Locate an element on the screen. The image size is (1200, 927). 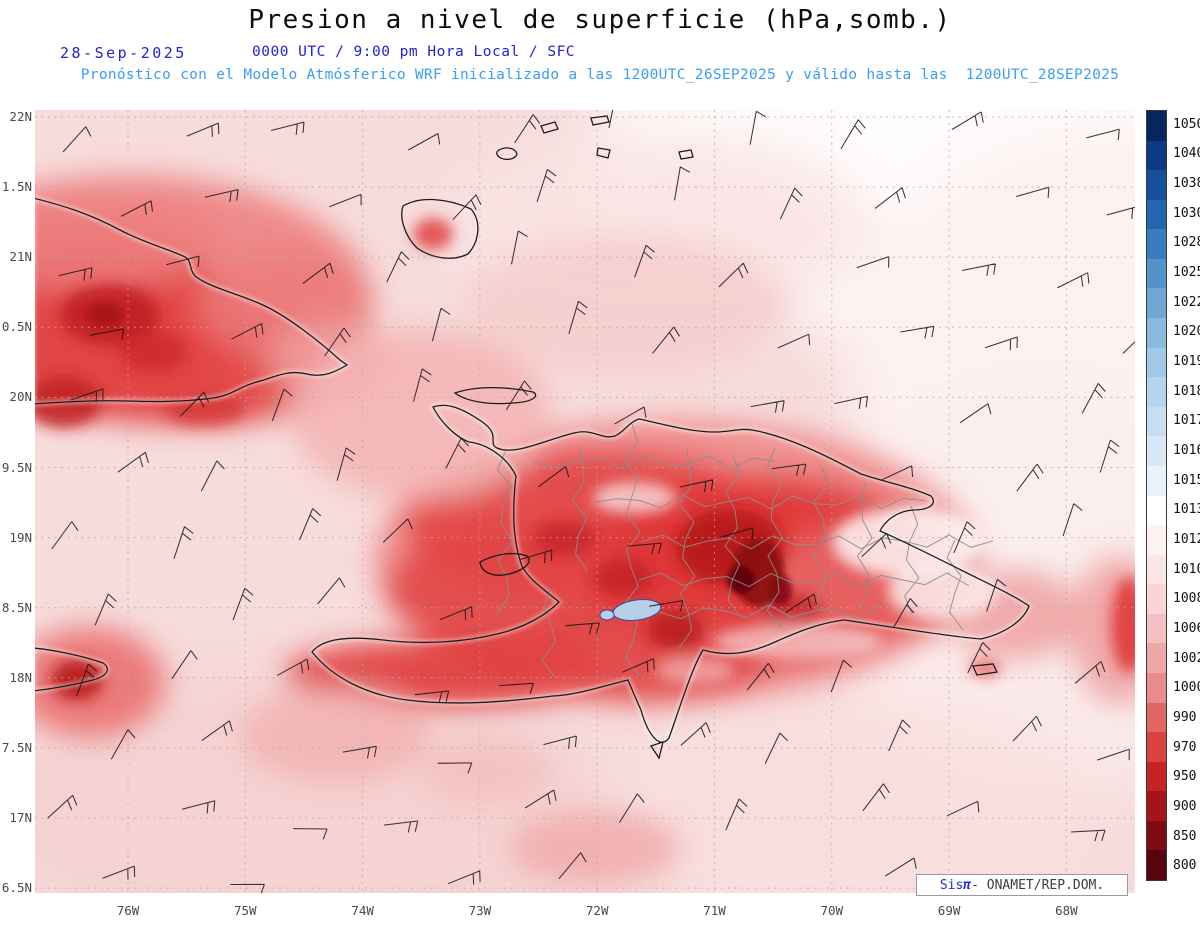
colorbar-tick-label: 1010 is located at coordinates (1186, 569).